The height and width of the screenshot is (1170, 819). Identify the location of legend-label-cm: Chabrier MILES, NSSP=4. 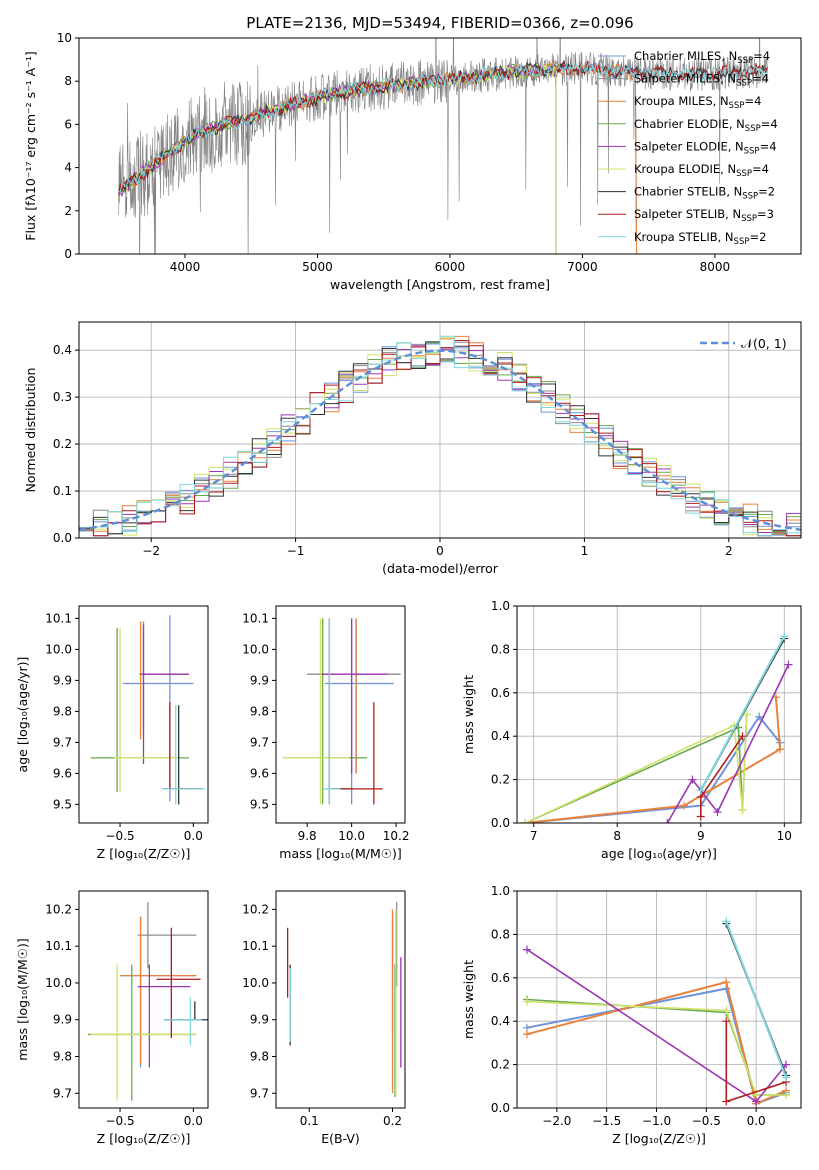
(702, 57).